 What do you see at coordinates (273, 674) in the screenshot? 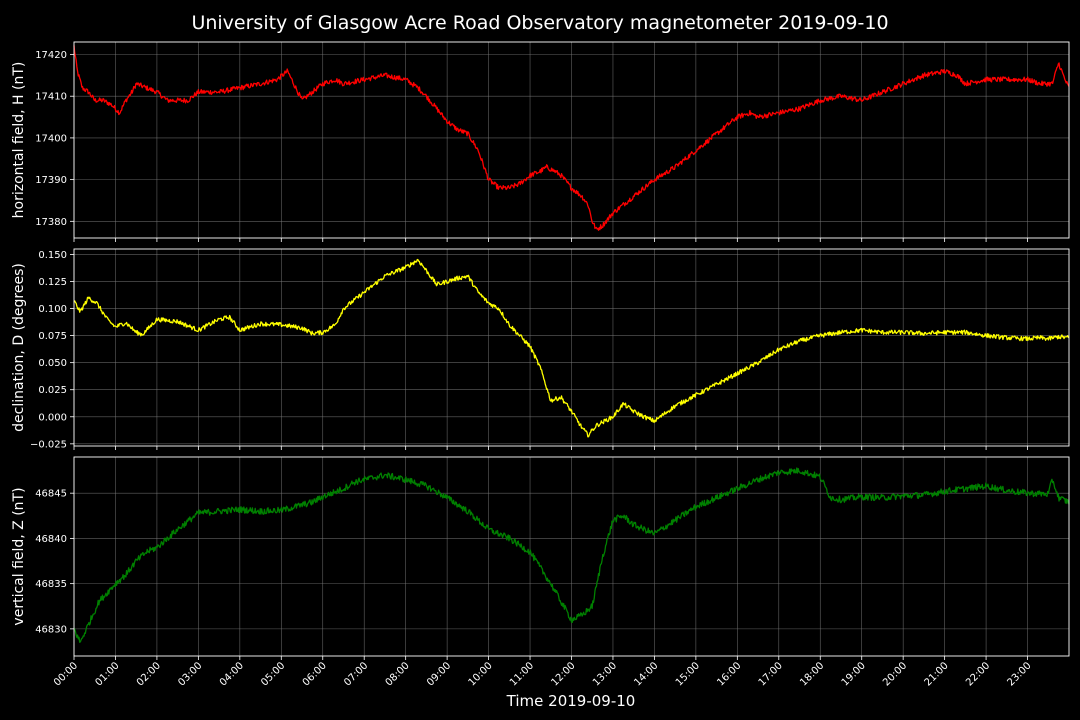
I see `x-tick-label: 05:00` at bounding box center [273, 674].